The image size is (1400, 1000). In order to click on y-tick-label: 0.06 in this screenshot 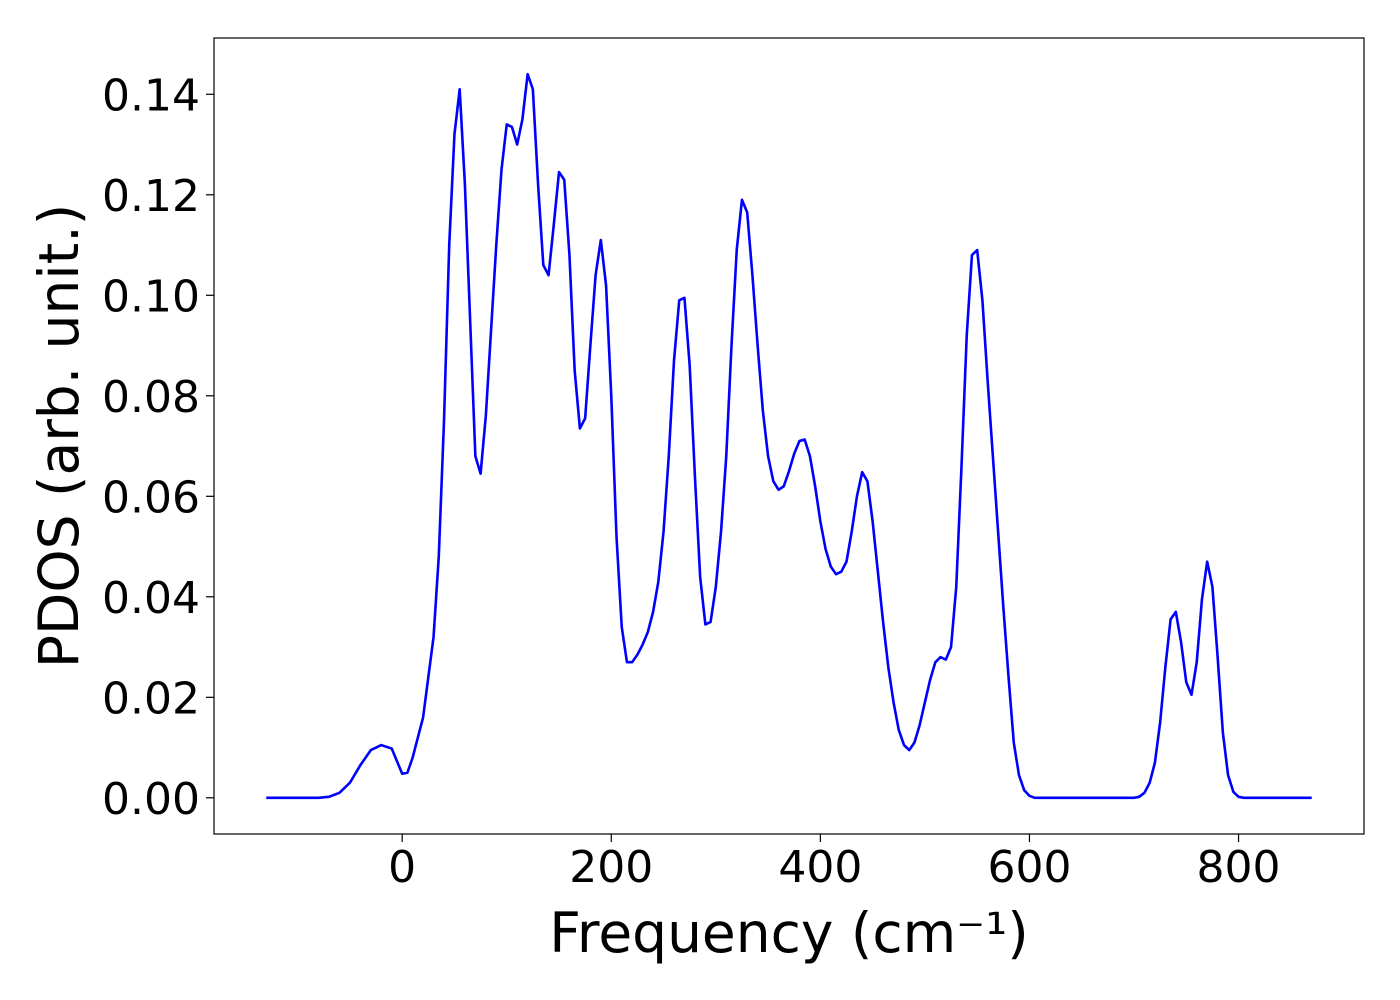, I will do `click(151, 497)`.